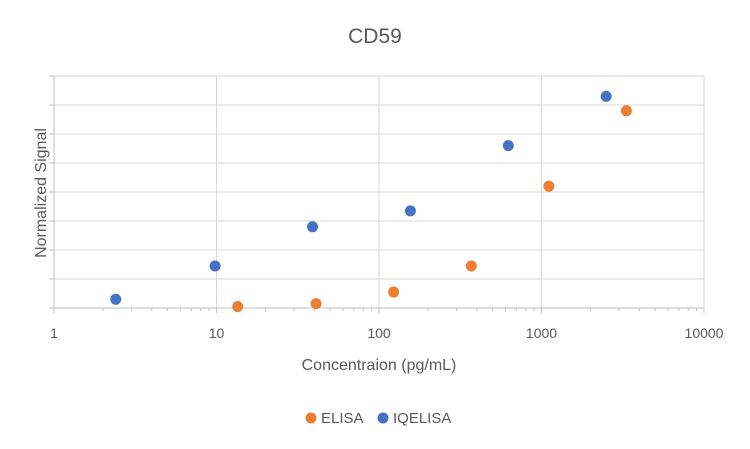 The width and height of the screenshot is (750, 449). I want to click on x-axis-label: Concentraion (pg/mL), so click(379, 365).